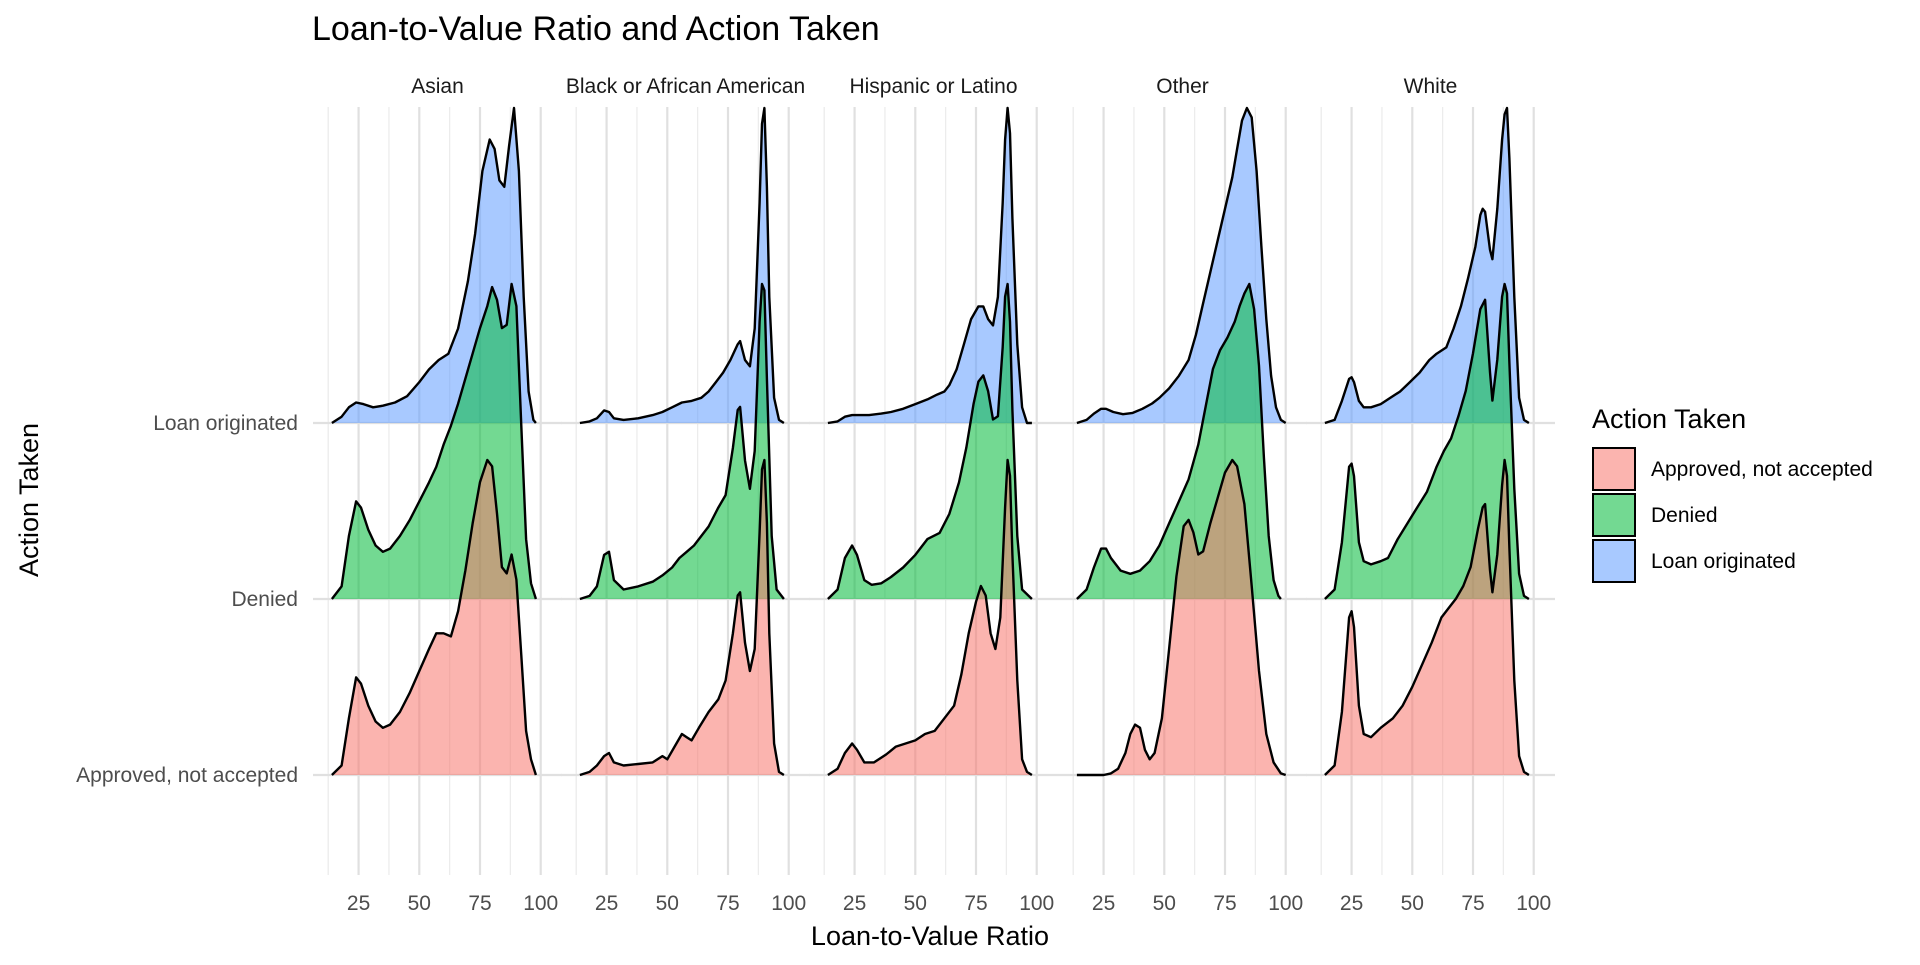 This screenshot has height=965, width=1920. Describe the element at coordinates (1614, 561) in the screenshot. I see `legend-key-loan-originated` at that location.